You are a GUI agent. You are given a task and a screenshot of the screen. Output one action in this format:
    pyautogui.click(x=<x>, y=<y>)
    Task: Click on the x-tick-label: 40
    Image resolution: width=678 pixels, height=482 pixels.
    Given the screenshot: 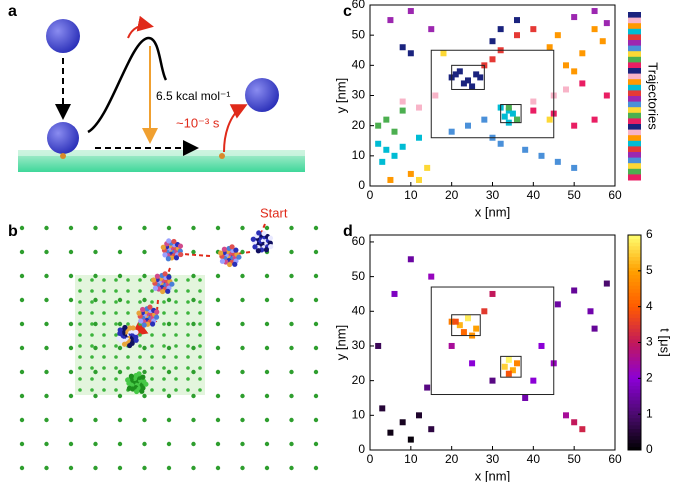 What is the action you would take?
    pyautogui.click(x=534, y=195)
    